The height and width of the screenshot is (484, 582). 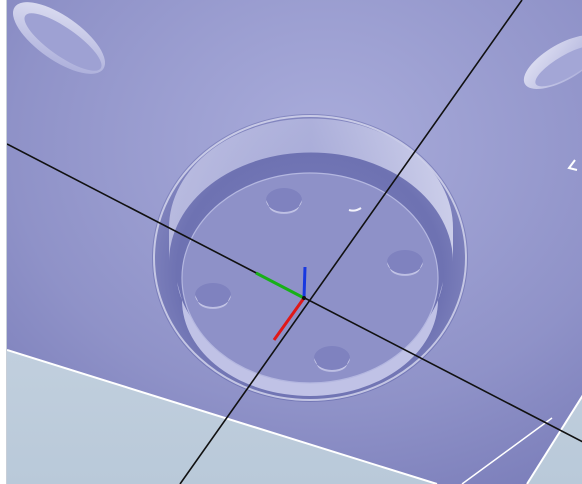 I want to click on small-mark, so click(x=355, y=209).